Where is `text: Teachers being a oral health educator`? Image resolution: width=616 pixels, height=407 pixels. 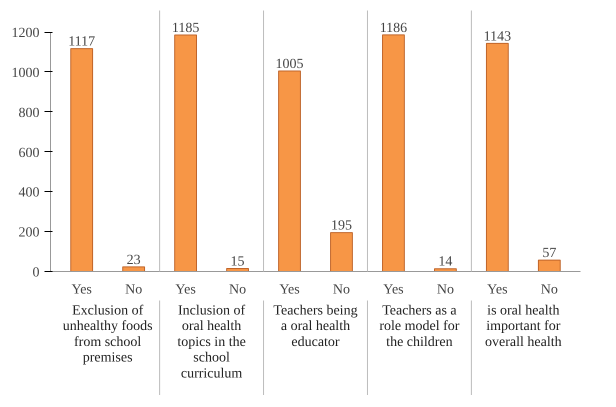 text: Teachers being a oral health educator is located at coordinates (315, 326).